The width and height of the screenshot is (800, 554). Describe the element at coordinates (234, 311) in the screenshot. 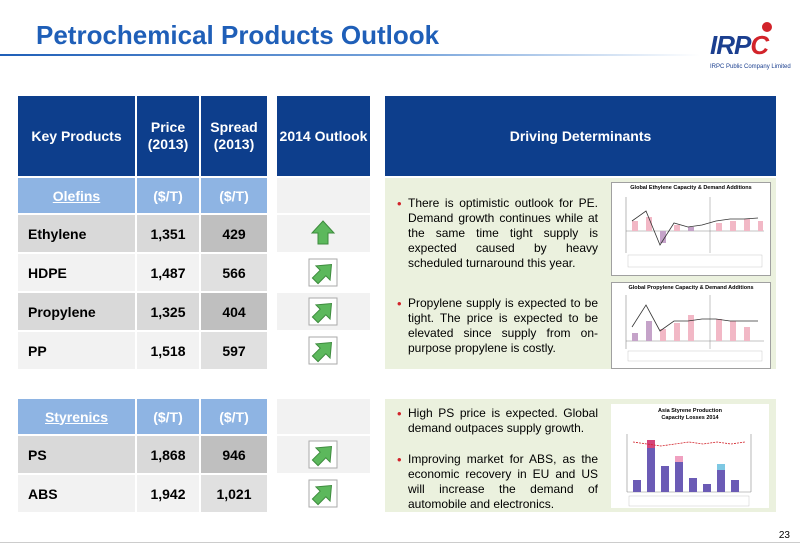

I see `spread-cell: 404` at that location.